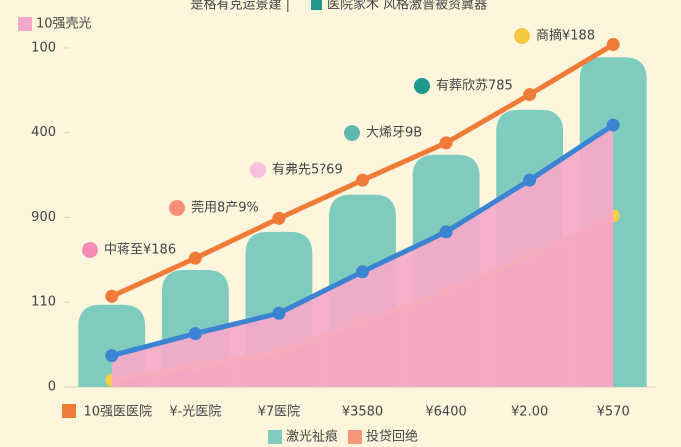  I want to click on y-tick-label: 400, so click(43, 132).